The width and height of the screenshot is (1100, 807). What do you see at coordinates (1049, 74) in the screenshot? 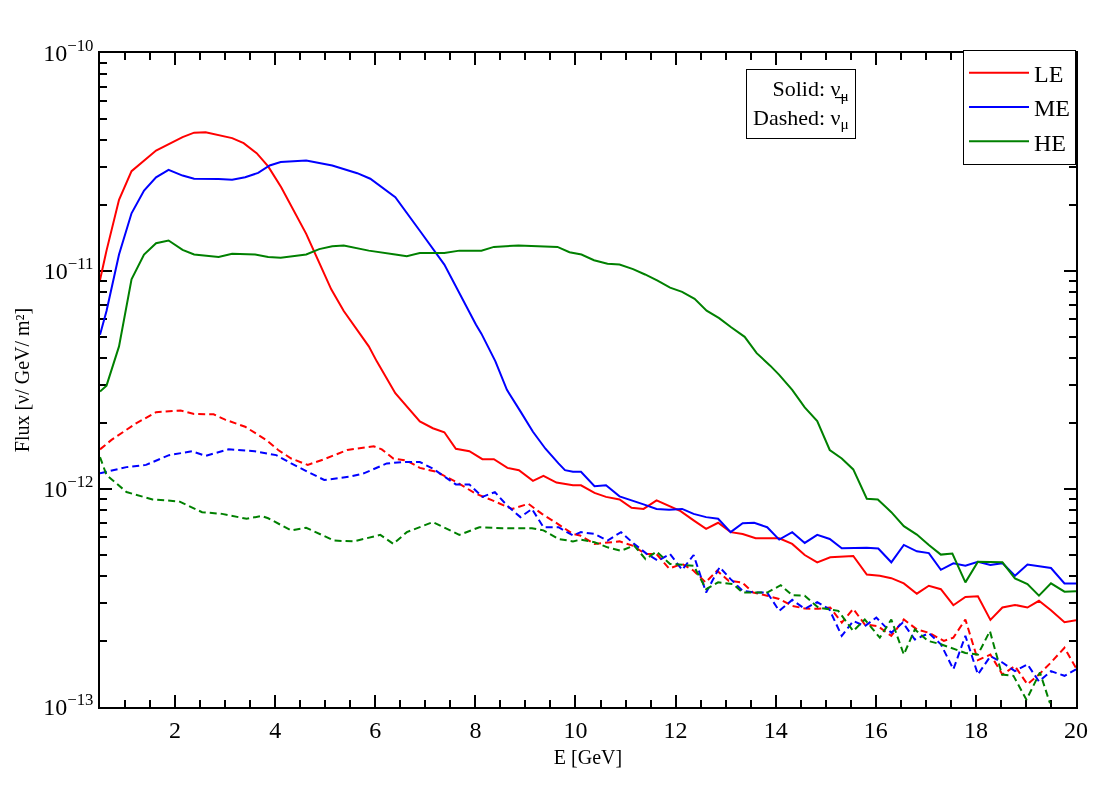
I see `legend-label: LE` at bounding box center [1049, 74].